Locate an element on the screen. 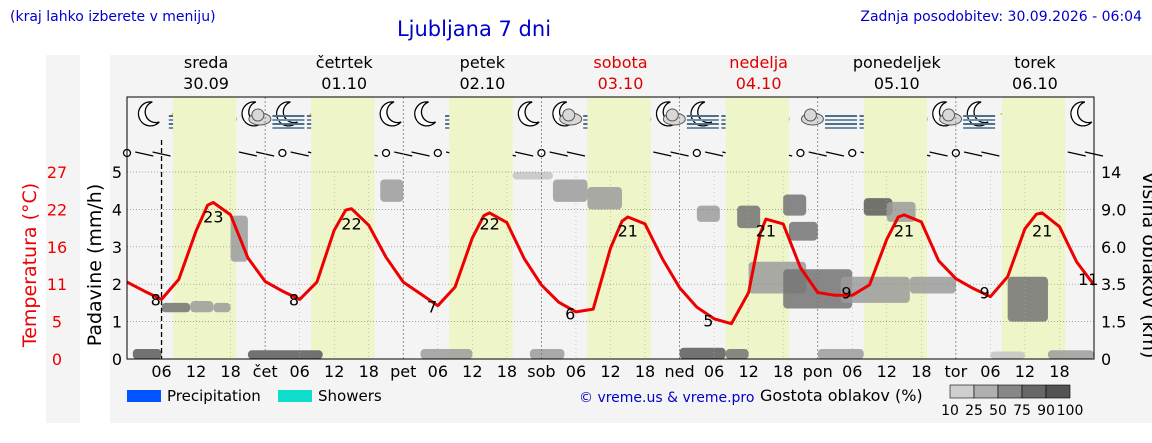 The height and width of the screenshot is (443, 1152). temperature-tick: 27 is located at coordinates (57, 172).